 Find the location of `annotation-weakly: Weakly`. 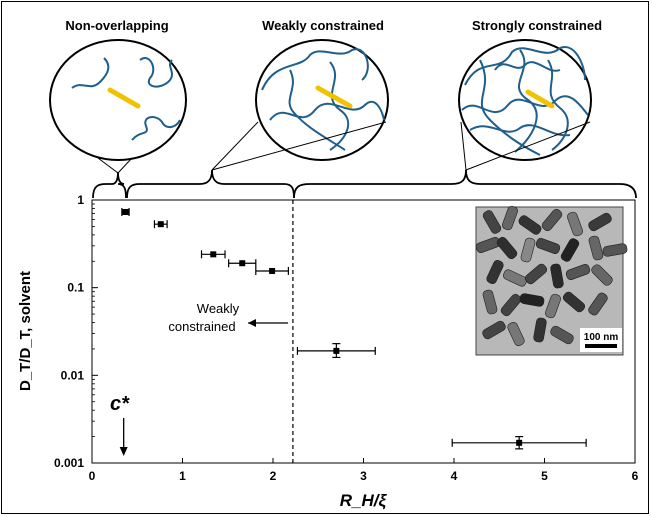

annotation-weakly: Weakly is located at coordinates (218, 308).